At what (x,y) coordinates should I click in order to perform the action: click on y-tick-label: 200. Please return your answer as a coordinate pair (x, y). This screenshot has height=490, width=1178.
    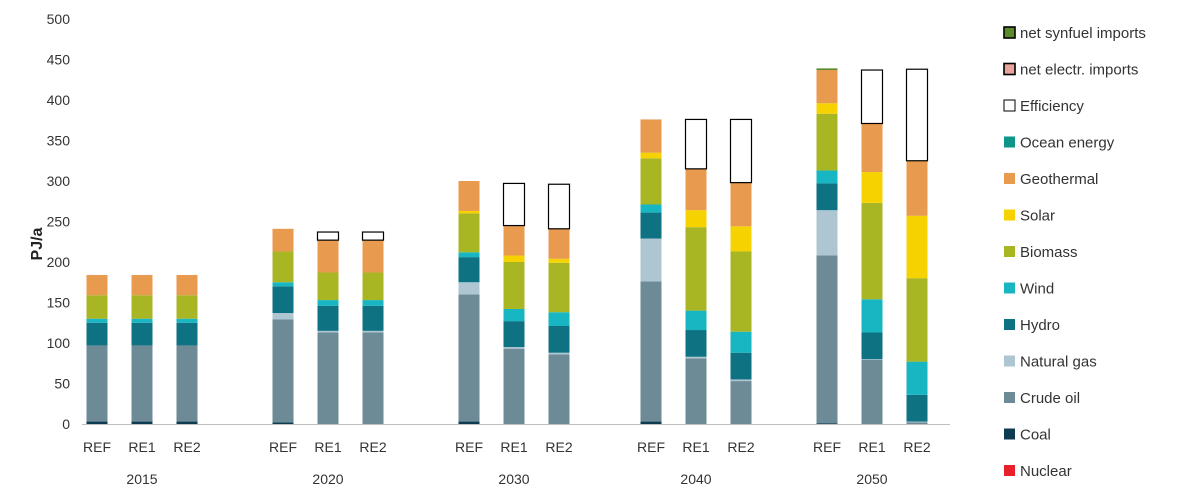
    Looking at the image, I should click on (59, 262).